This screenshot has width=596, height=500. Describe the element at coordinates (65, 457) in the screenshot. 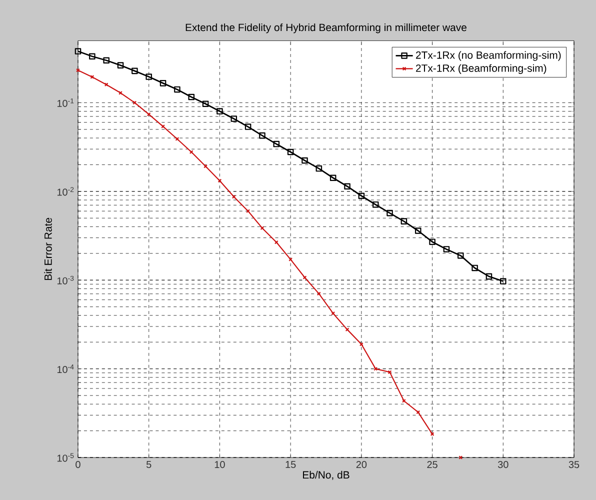

I see `y-tick-label: 10$^{-5}$` at that location.